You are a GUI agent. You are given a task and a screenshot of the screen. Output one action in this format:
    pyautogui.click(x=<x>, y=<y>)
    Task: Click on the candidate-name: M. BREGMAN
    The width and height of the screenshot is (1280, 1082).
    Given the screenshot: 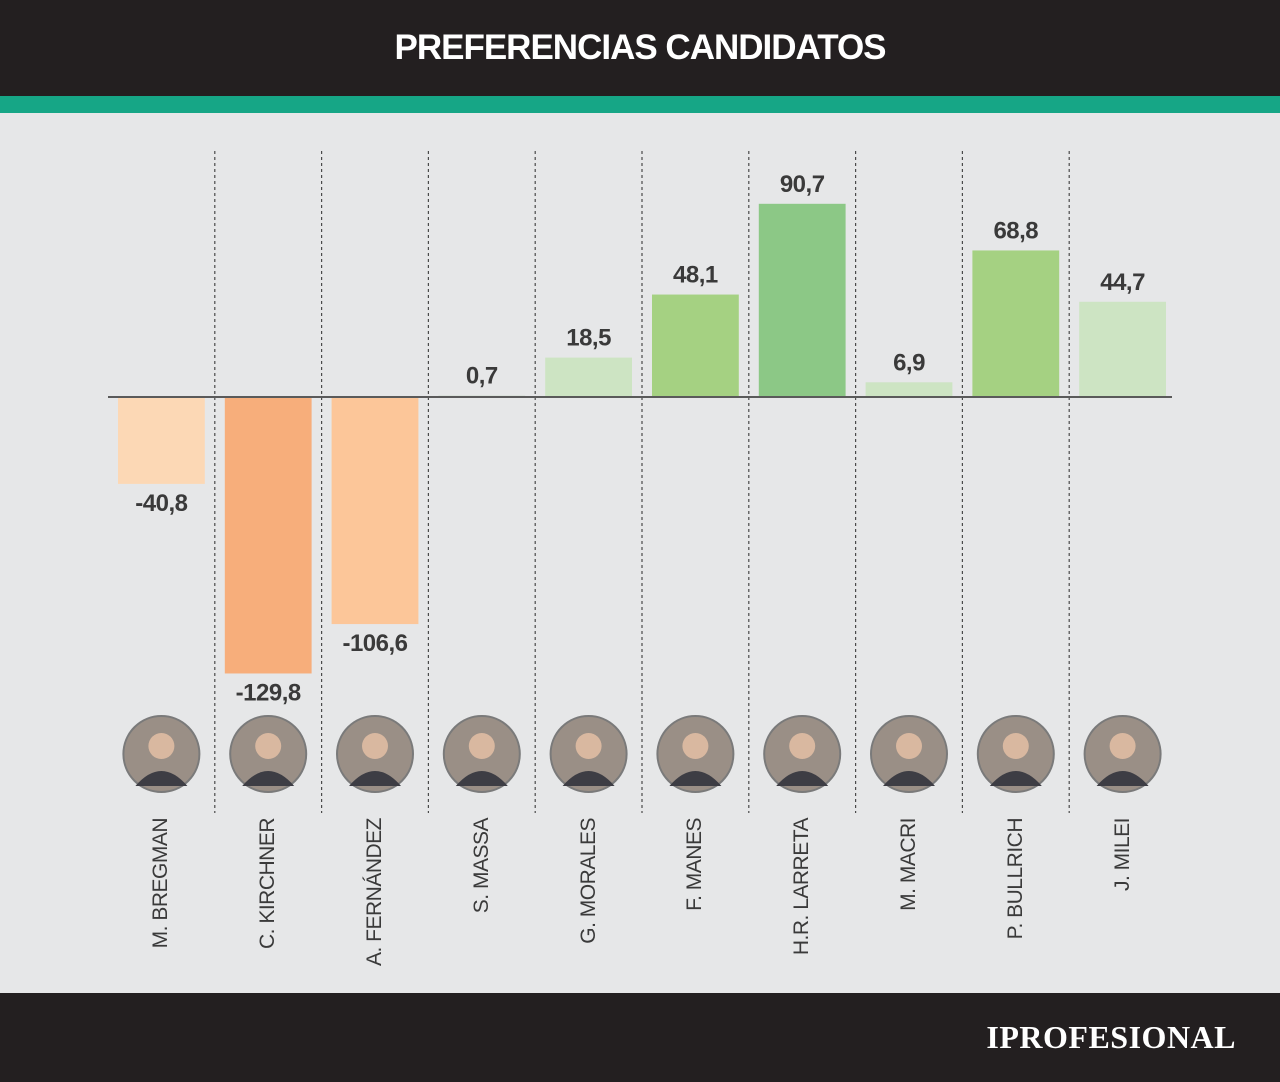 What is the action you would take?
    pyautogui.click(x=161, y=883)
    